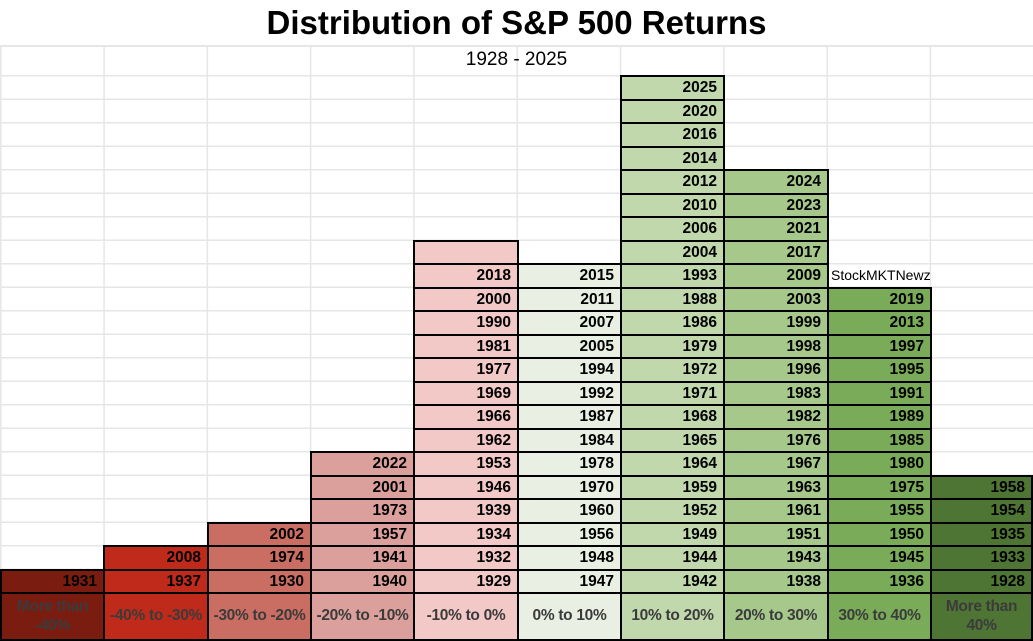 This screenshot has width=1033, height=641. Describe the element at coordinates (516, 59) in the screenshot. I see `chart-subtitle: 1928 - 2025` at that location.